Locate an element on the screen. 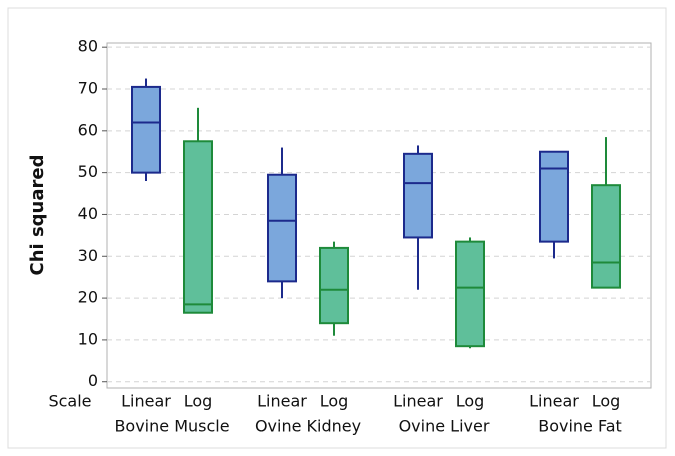 Image resolution: width=675 pixels, height=456 pixels. y-tick-label: 50 is located at coordinates (88, 171).